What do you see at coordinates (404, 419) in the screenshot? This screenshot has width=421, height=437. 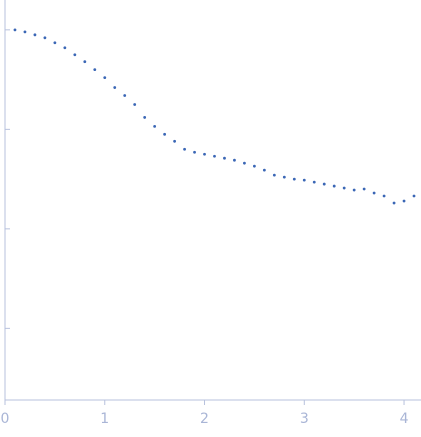 I see `x-tick-label: 4` at bounding box center [404, 419].